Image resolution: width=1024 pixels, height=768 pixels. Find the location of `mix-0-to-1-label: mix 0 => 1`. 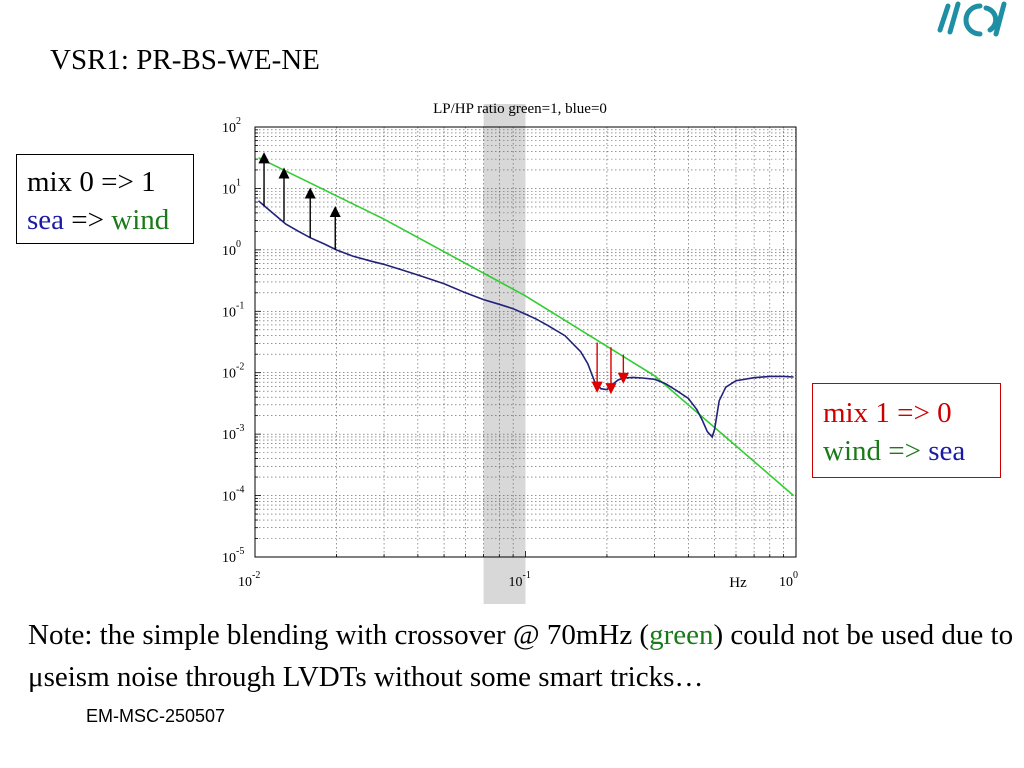

mix-0-to-1-label: mix 0 => 1 is located at coordinates (91, 182).